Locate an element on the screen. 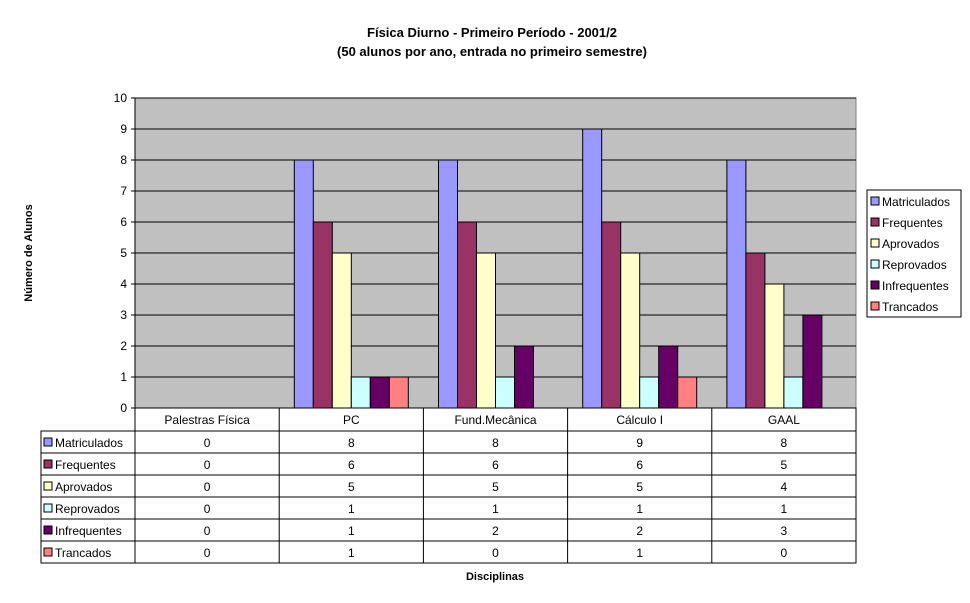 This screenshot has height=603, width=970. legend-key-reprovados is located at coordinates (48, 508).